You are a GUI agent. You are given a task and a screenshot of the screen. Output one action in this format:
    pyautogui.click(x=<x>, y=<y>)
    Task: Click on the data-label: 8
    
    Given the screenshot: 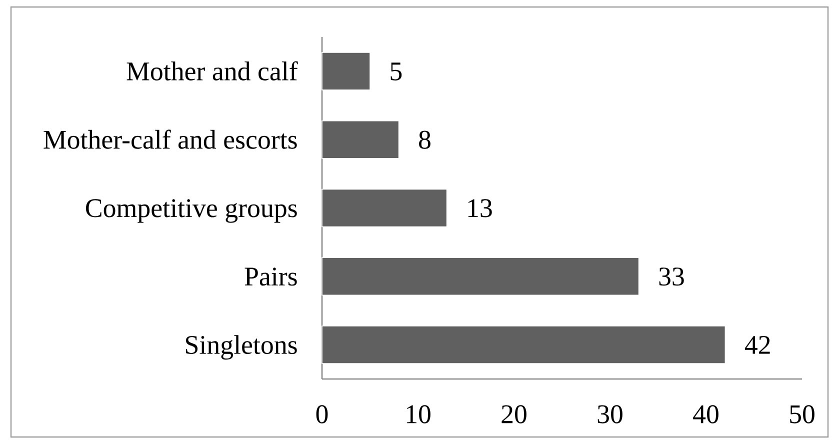 What is the action you would take?
    pyautogui.click(x=424, y=139)
    